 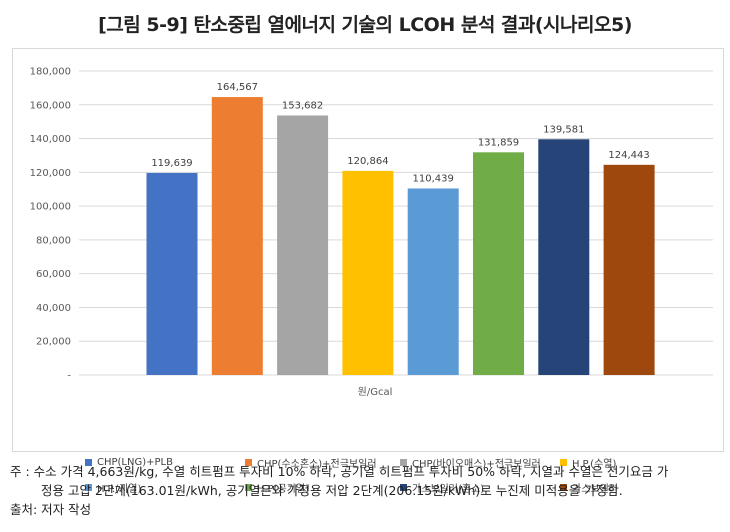 What do you see at coordinates (365, 25) in the screenshot?
I see `figure-title: [그림 5-9] 탄소중립 열에너지 기술의 LCOH 분석 결과(시나리오5)` at bounding box center [365, 25].